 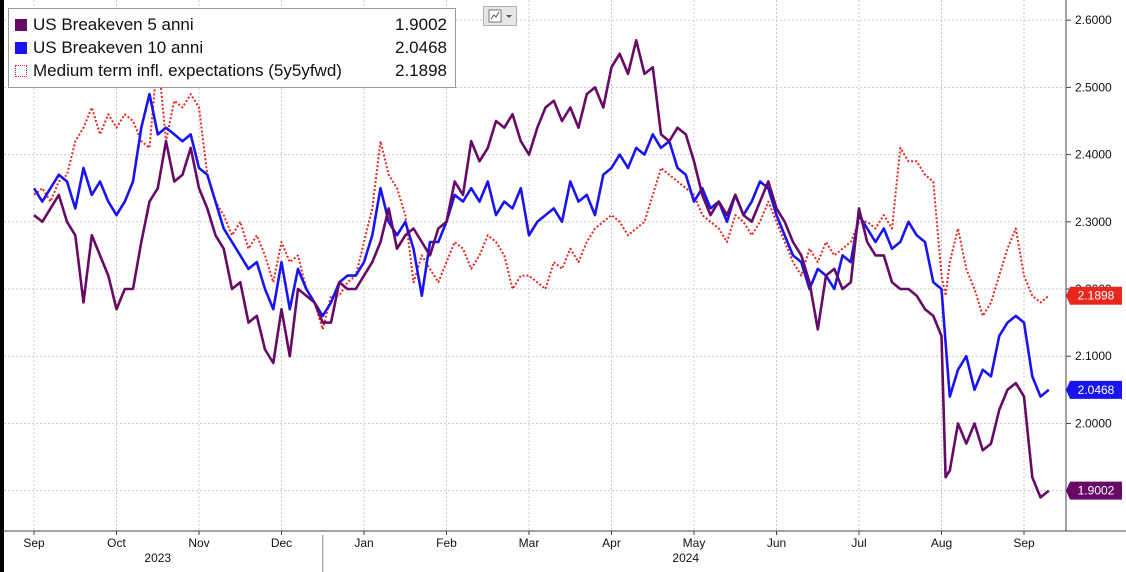 I want to click on legend-label-10y: US Breakeven 10 anni, so click(x=118, y=47).